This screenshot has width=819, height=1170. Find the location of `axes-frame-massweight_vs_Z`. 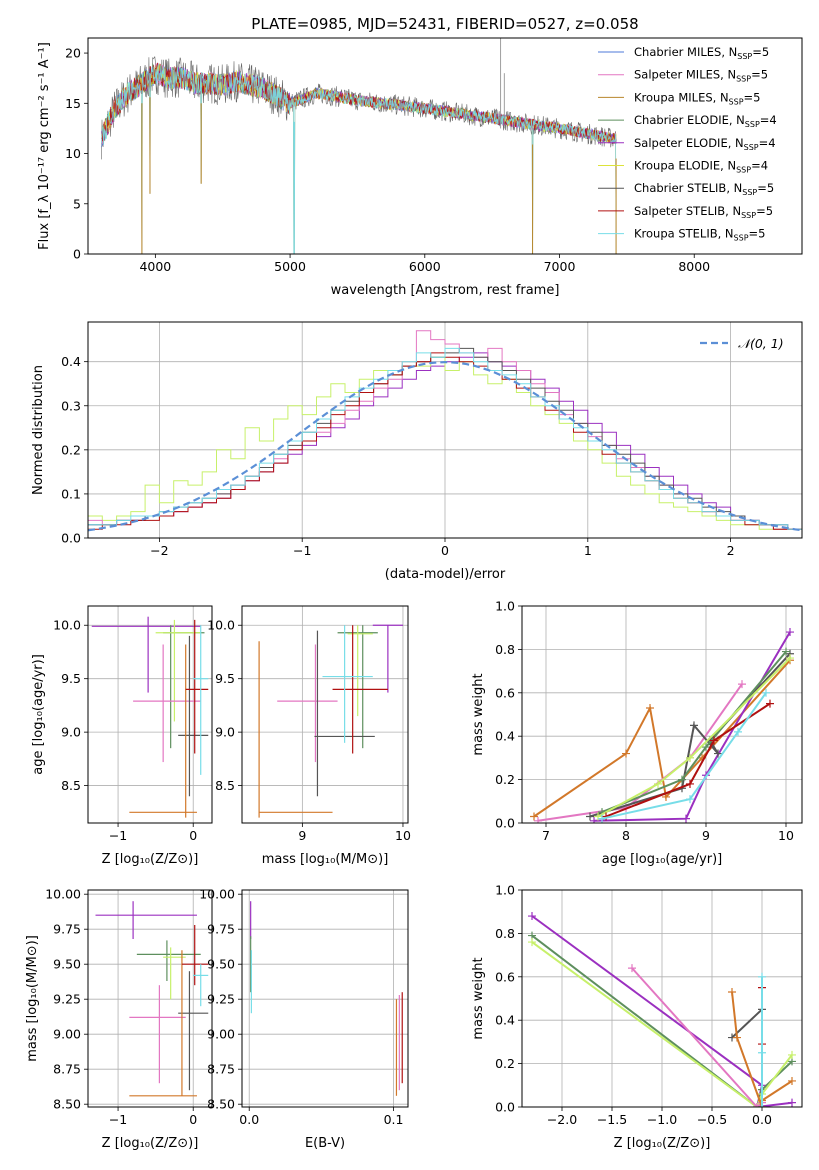

axes-frame-massweight_vs_Z is located at coordinates (662, 998).